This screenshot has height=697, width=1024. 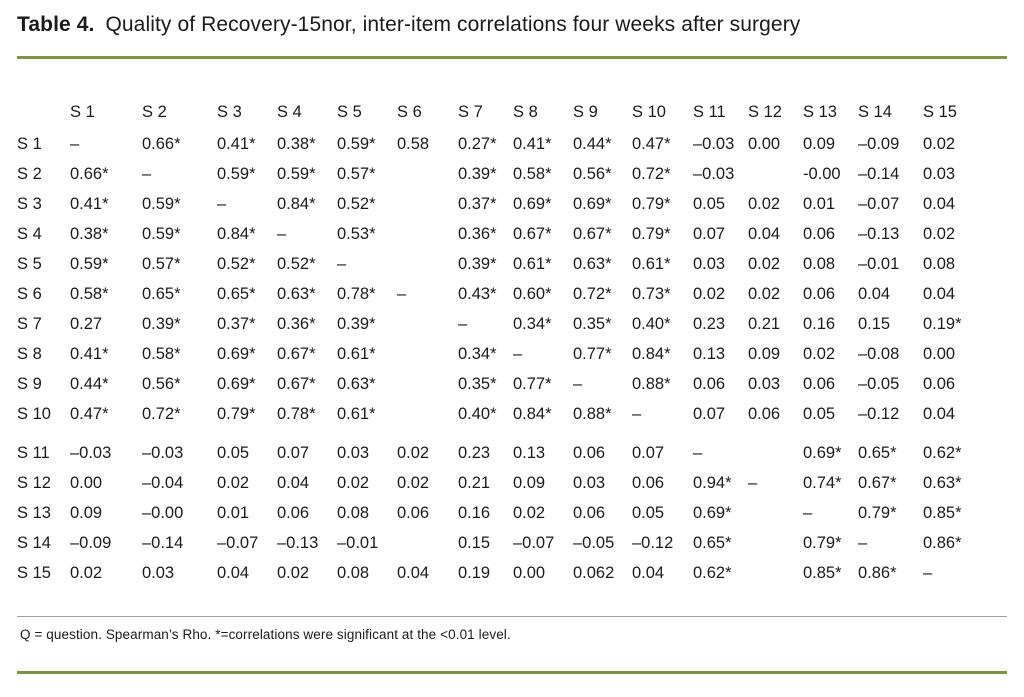 What do you see at coordinates (296, 413) in the screenshot?
I see `correlation-cell: 0.78*` at bounding box center [296, 413].